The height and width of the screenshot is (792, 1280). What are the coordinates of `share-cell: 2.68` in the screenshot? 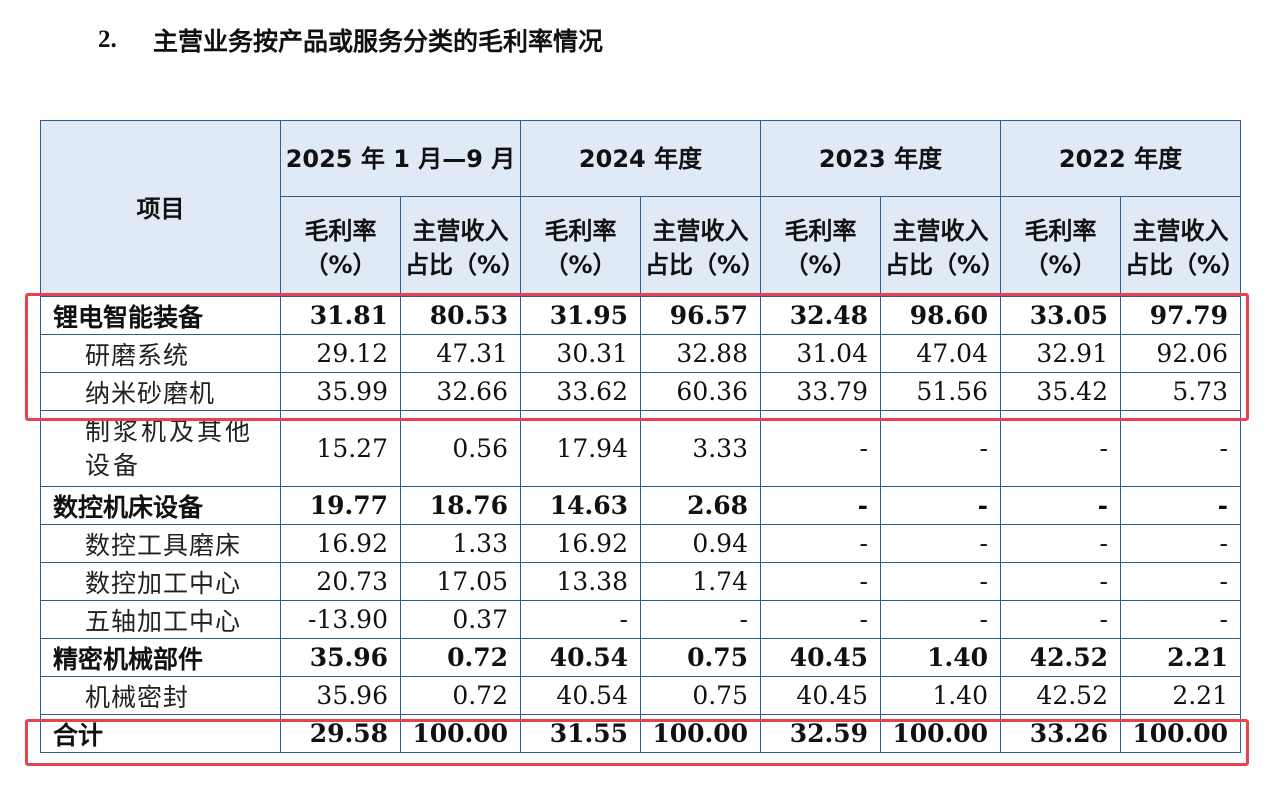 It's located at (700, 505).